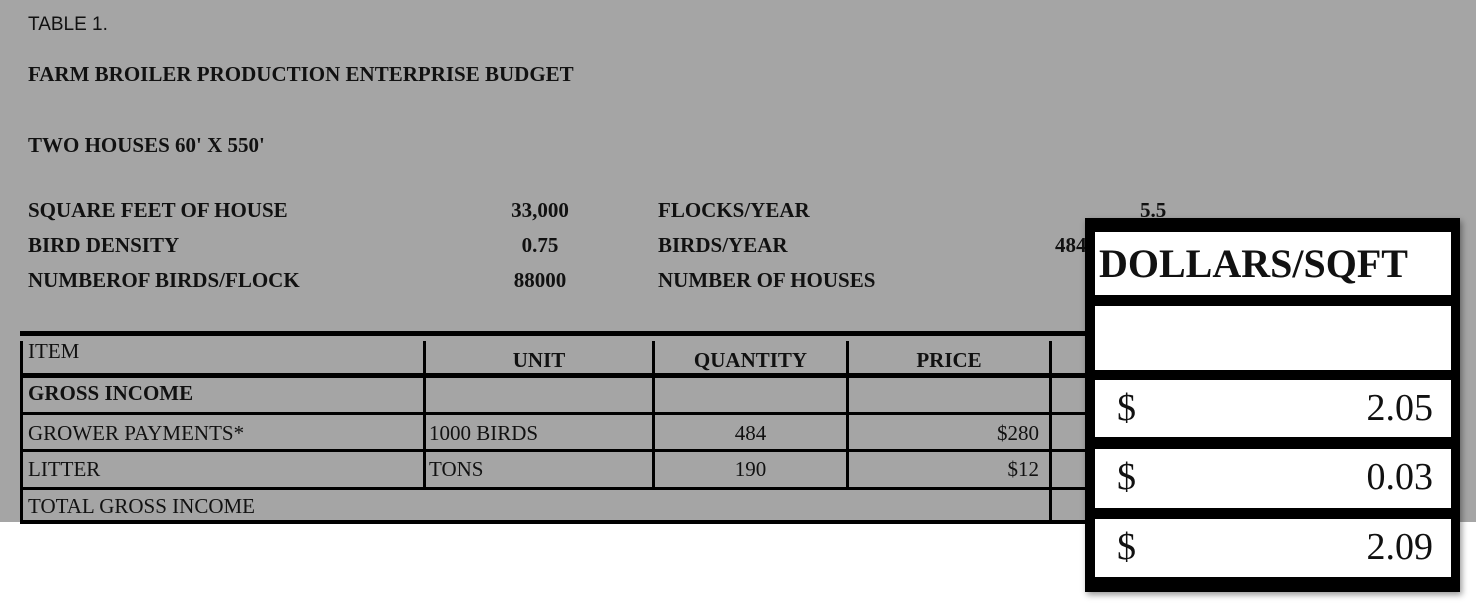  What do you see at coordinates (949, 360) in the screenshot?
I see `header-price: PRICE` at bounding box center [949, 360].